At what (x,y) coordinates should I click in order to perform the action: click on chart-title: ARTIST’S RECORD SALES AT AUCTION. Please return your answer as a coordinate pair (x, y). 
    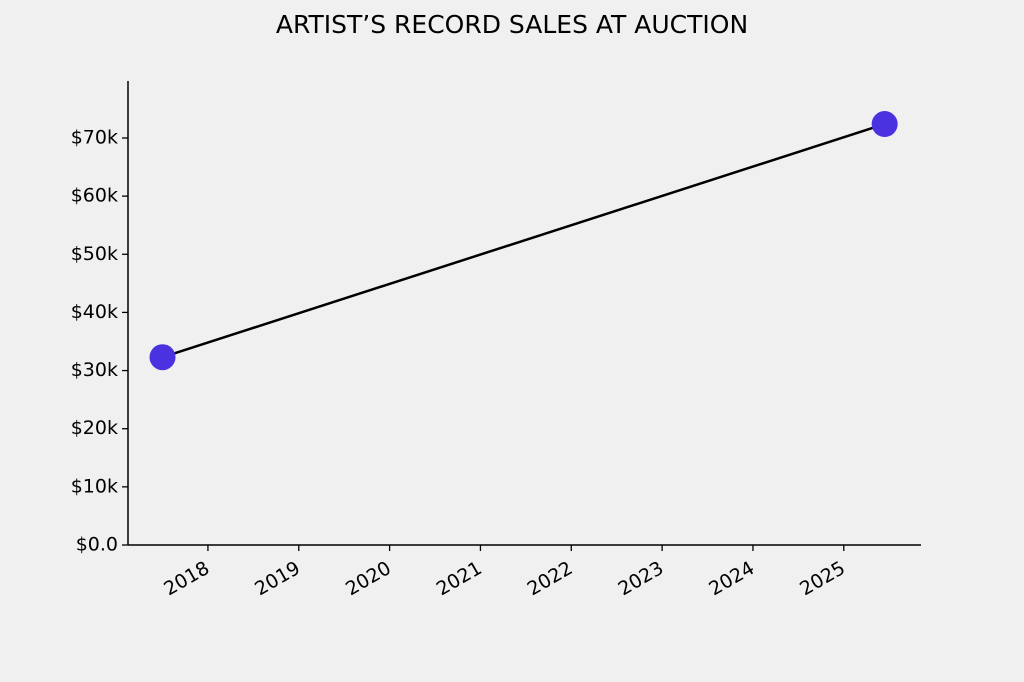
    Looking at the image, I should click on (512, 24).